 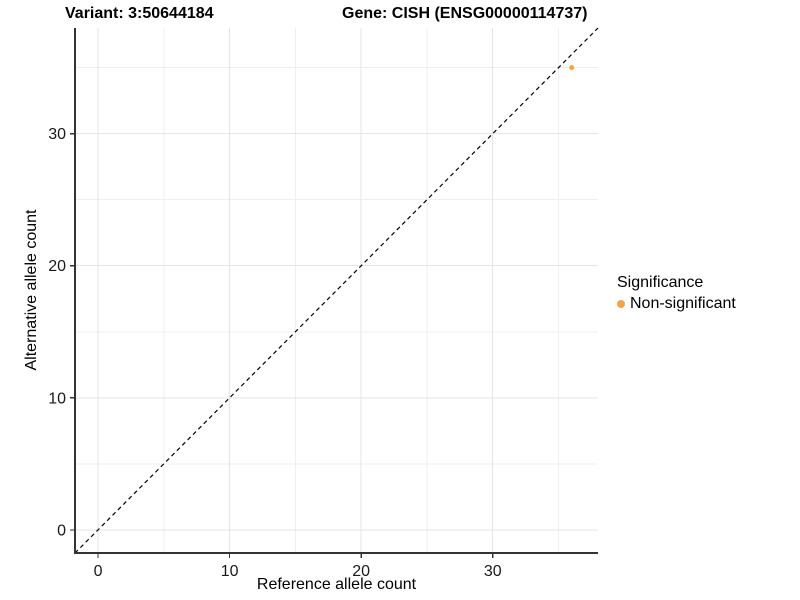 I want to click on x-tick-label: 10, so click(x=230, y=571).